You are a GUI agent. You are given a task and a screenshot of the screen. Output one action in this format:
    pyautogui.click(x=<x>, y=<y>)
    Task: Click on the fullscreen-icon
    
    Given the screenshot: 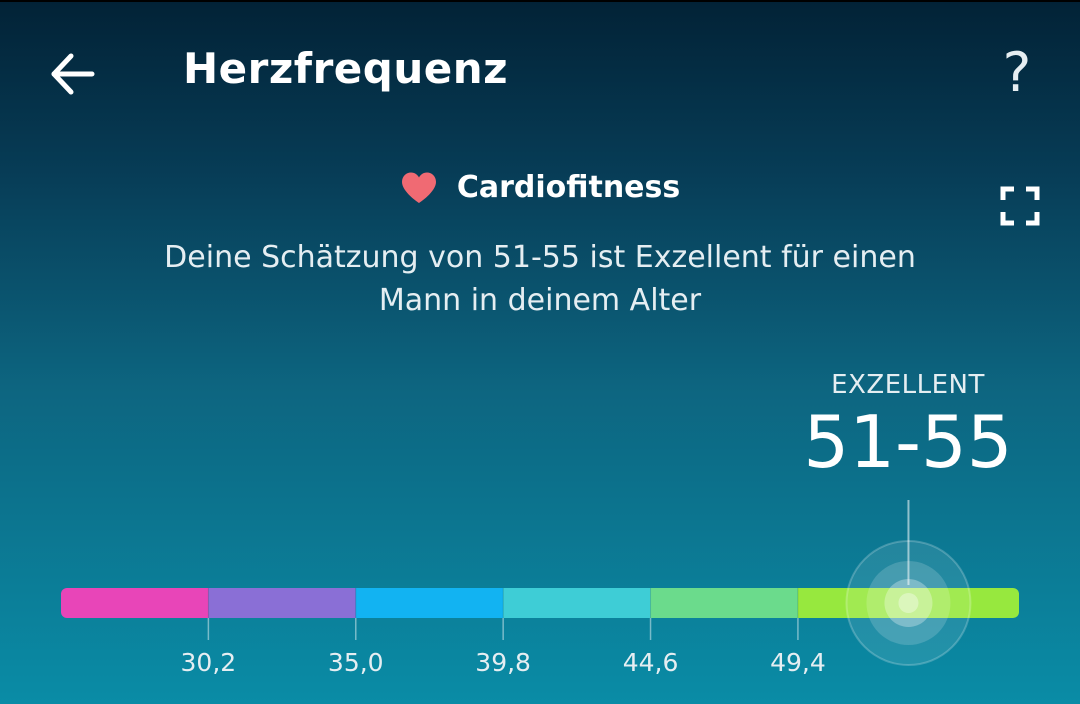 What is the action you would take?
    pyautogui.click(x=1020, y=206)
    